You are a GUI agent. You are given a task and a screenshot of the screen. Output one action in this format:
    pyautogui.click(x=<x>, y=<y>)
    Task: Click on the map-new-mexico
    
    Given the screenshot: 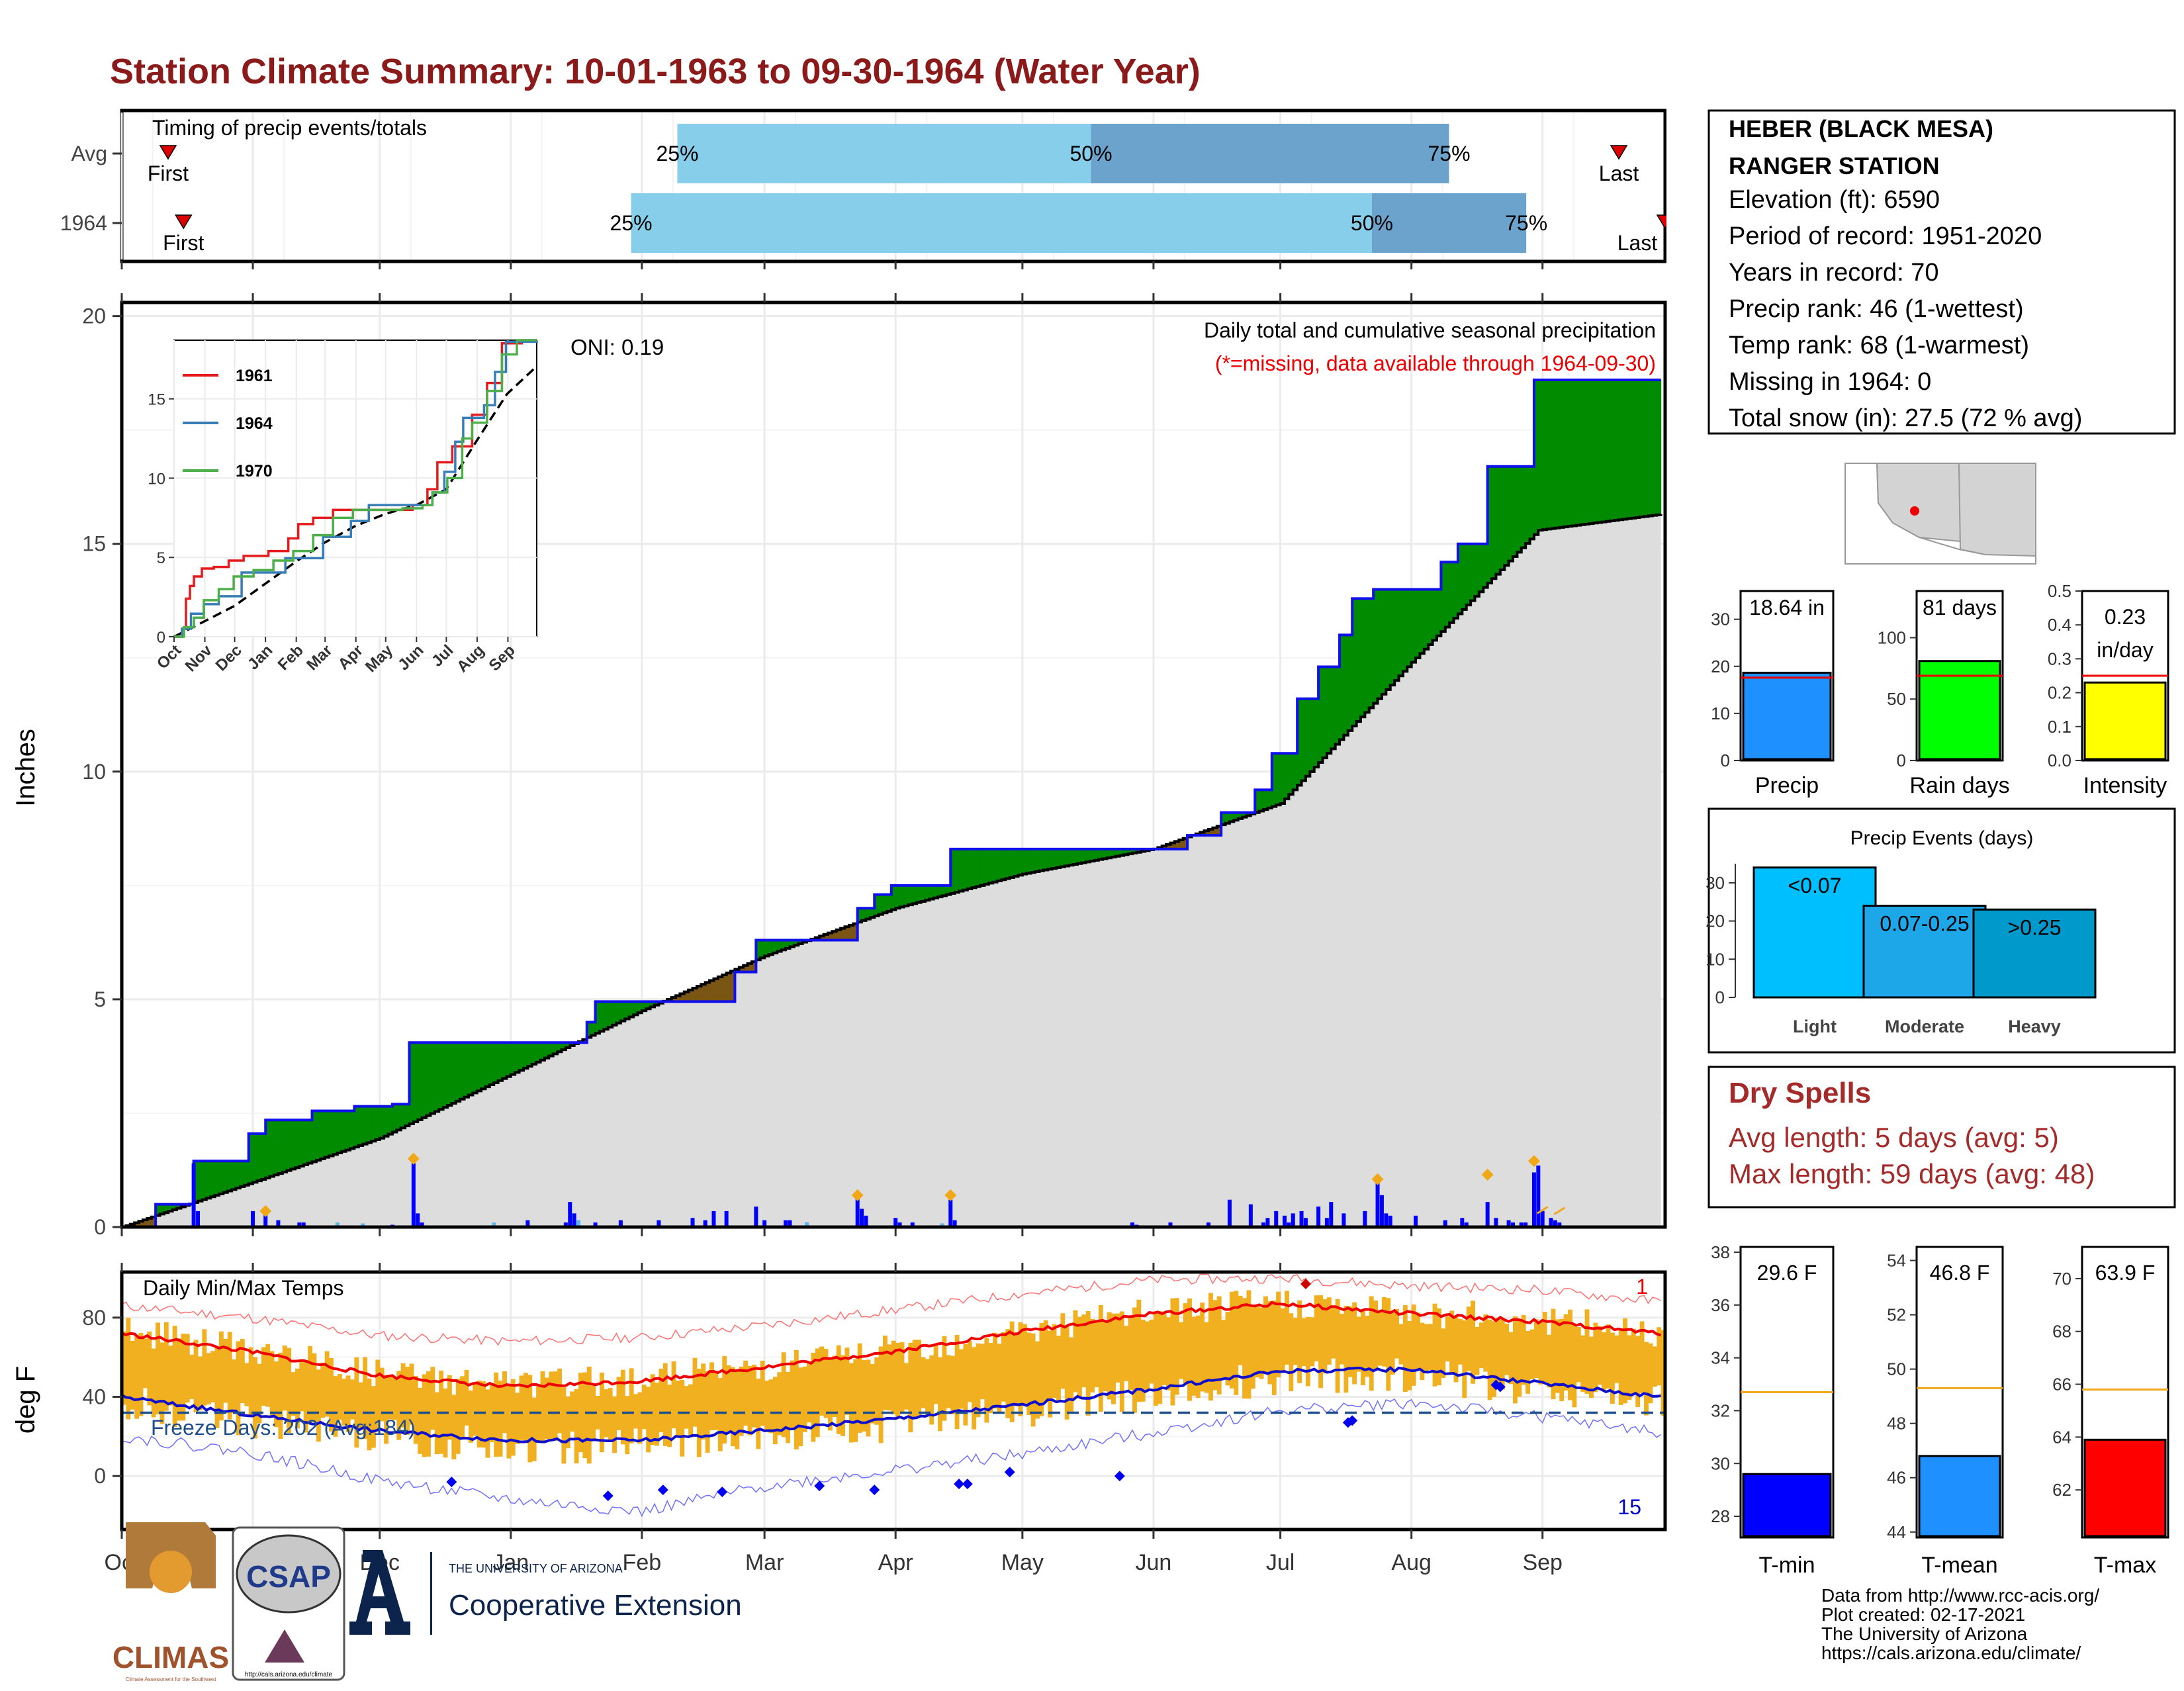 What is the action you would take?
    pyautogui.click(x=1997, y=509)
    